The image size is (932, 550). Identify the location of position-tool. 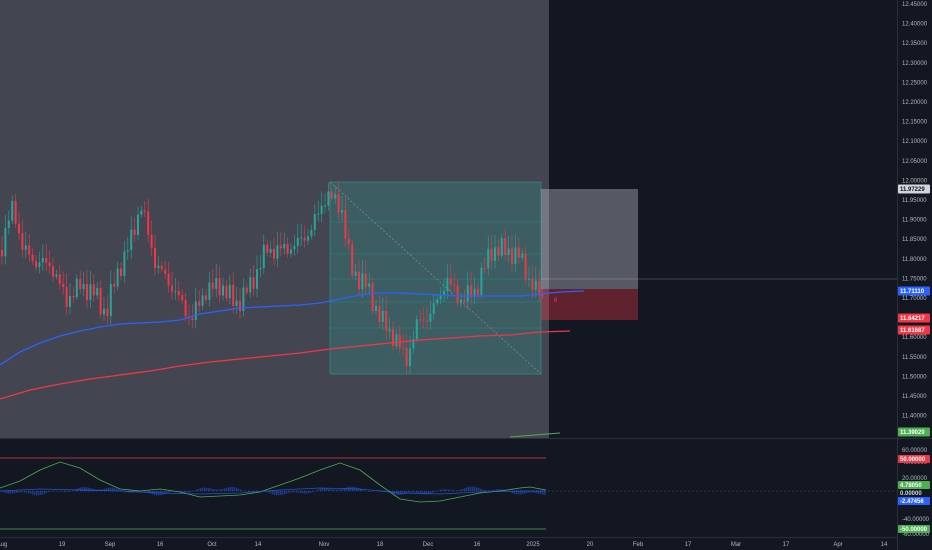
(719, 254).